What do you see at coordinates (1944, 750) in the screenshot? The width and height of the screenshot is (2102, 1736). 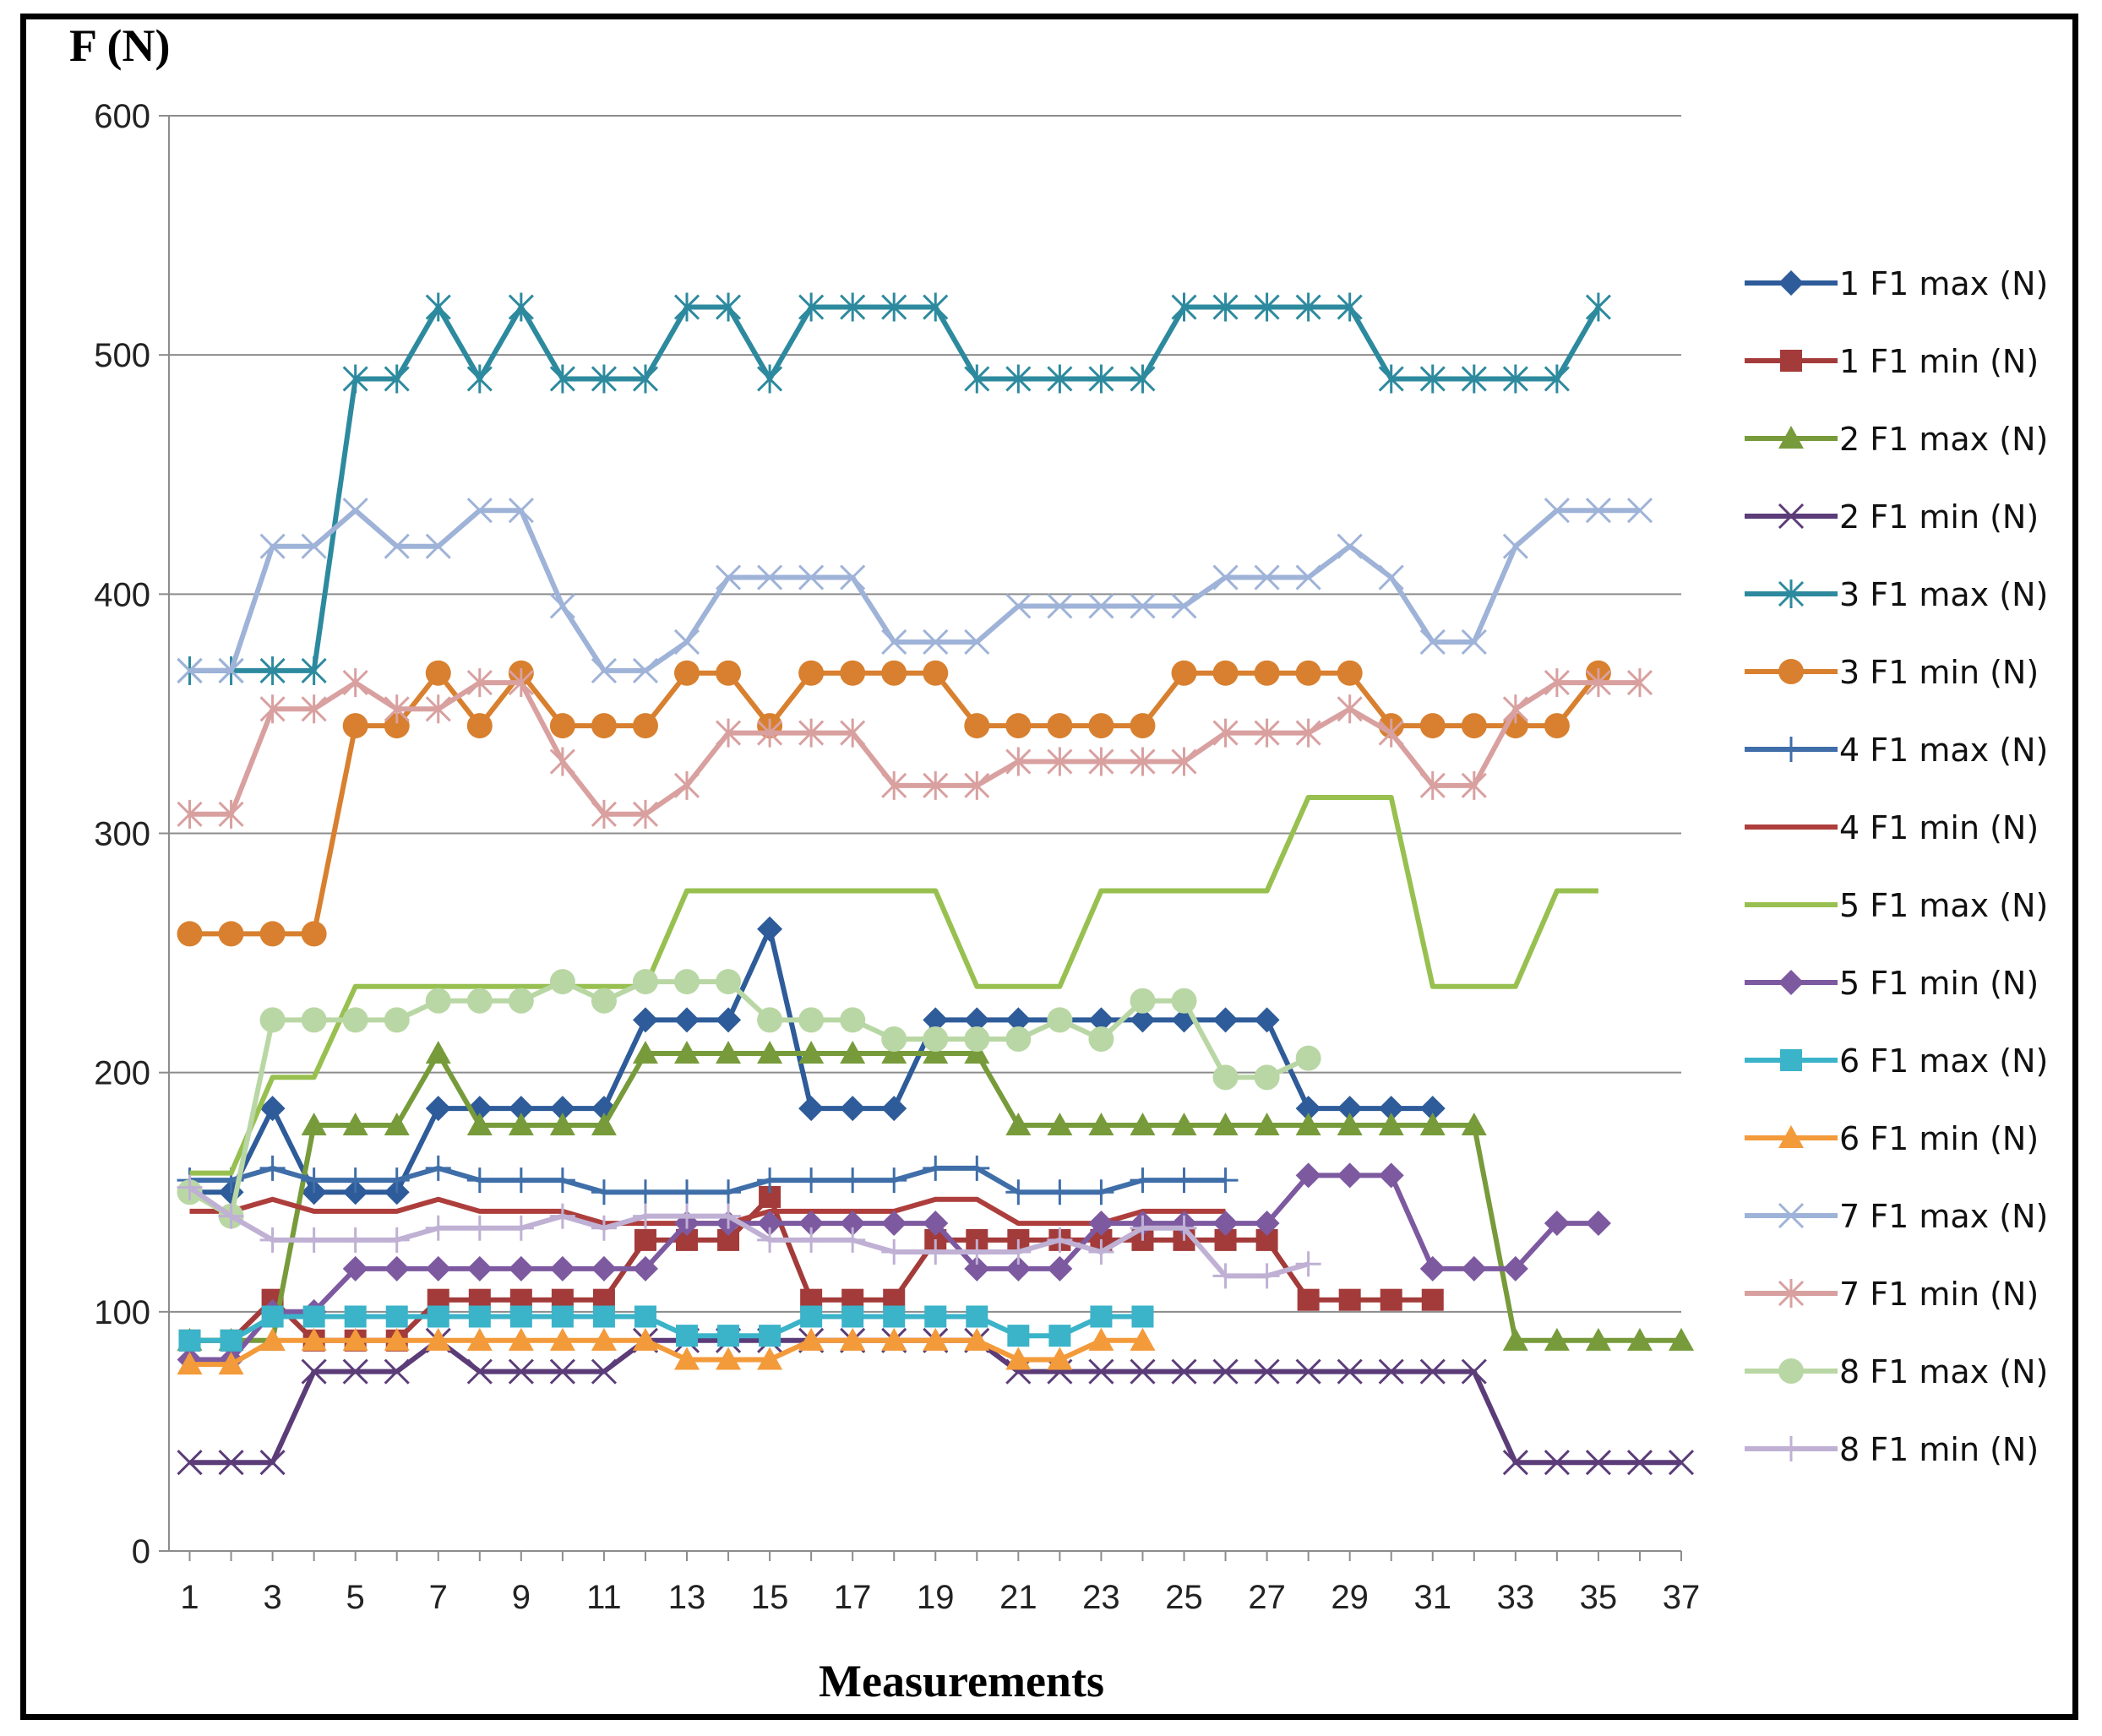 I see `legend-label: 4 F1 max (N)` at bounding box center [1944, 750].